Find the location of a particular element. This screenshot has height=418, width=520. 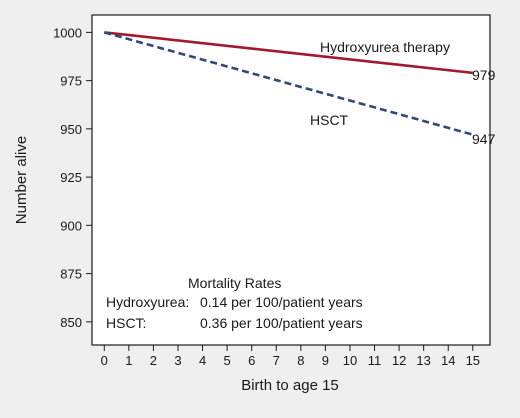

mortality-value-hydroxyurea: 0.14 per 100/patient years is located at coordinates (281, 302).